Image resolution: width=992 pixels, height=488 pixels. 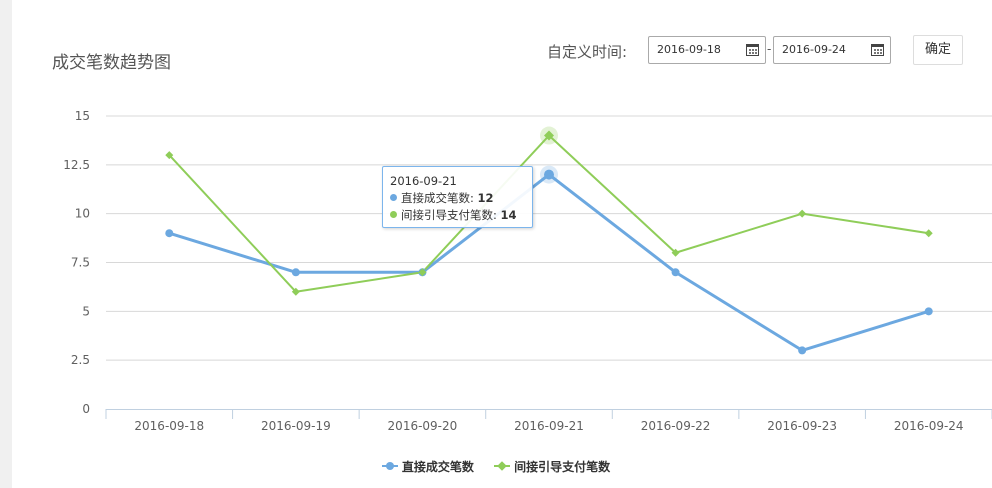 What do you see at coordinates (439, 198) in the screenshot?
I see `tooltip-label: 直接成交笔数:` at bounding box center [439, 198].